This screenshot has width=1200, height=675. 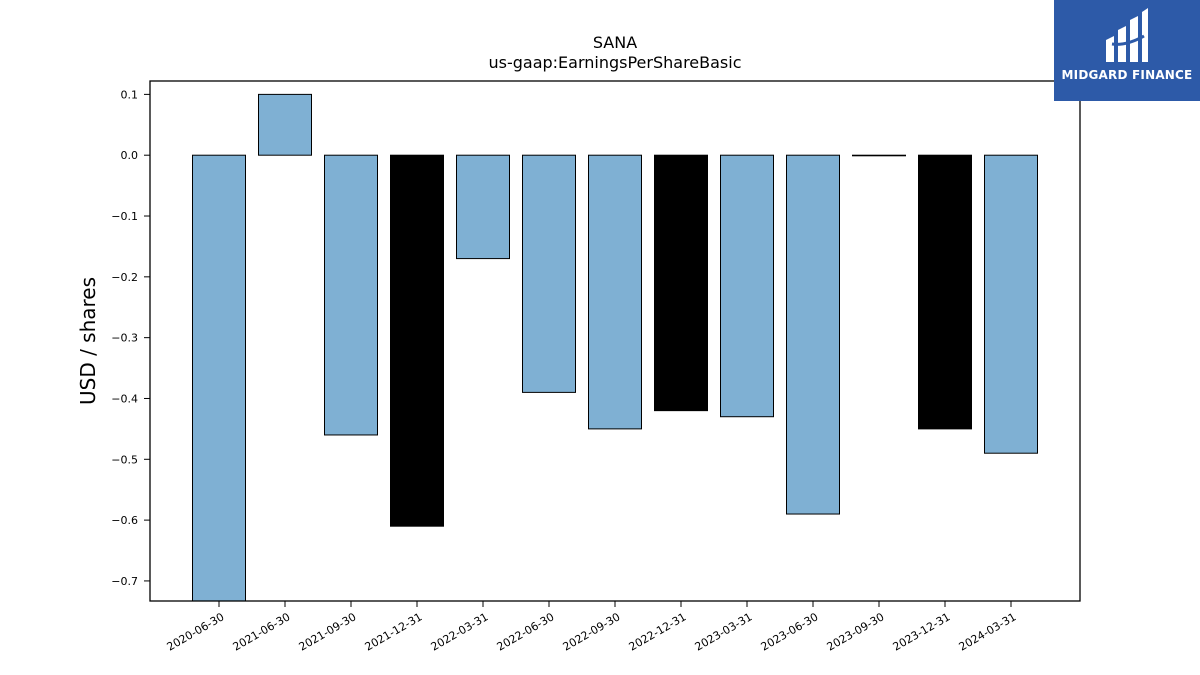 What do you see at coordinates (88, 341) in the screenshot?
I see `y-axis-label: USD / shares` at bounding box center [88, 341].